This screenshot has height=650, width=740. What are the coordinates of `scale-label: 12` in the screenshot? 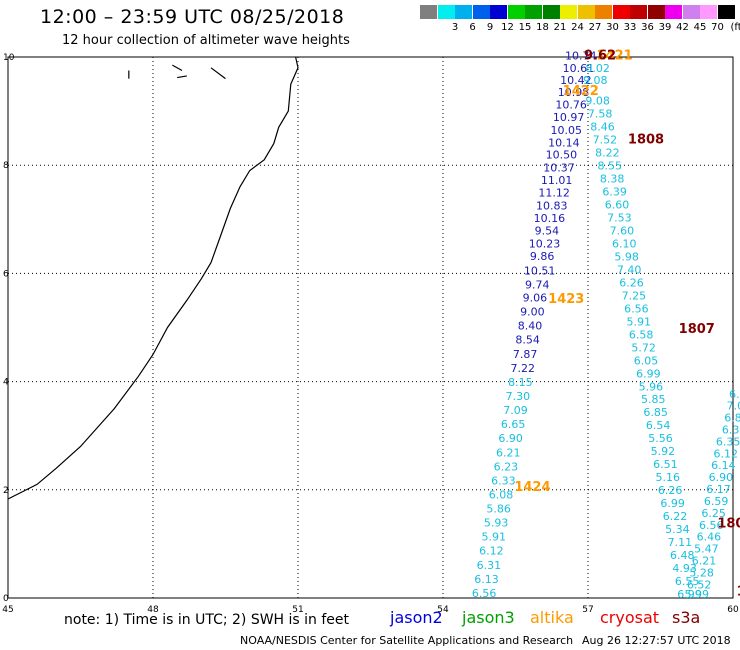 It's located at (507, 27).